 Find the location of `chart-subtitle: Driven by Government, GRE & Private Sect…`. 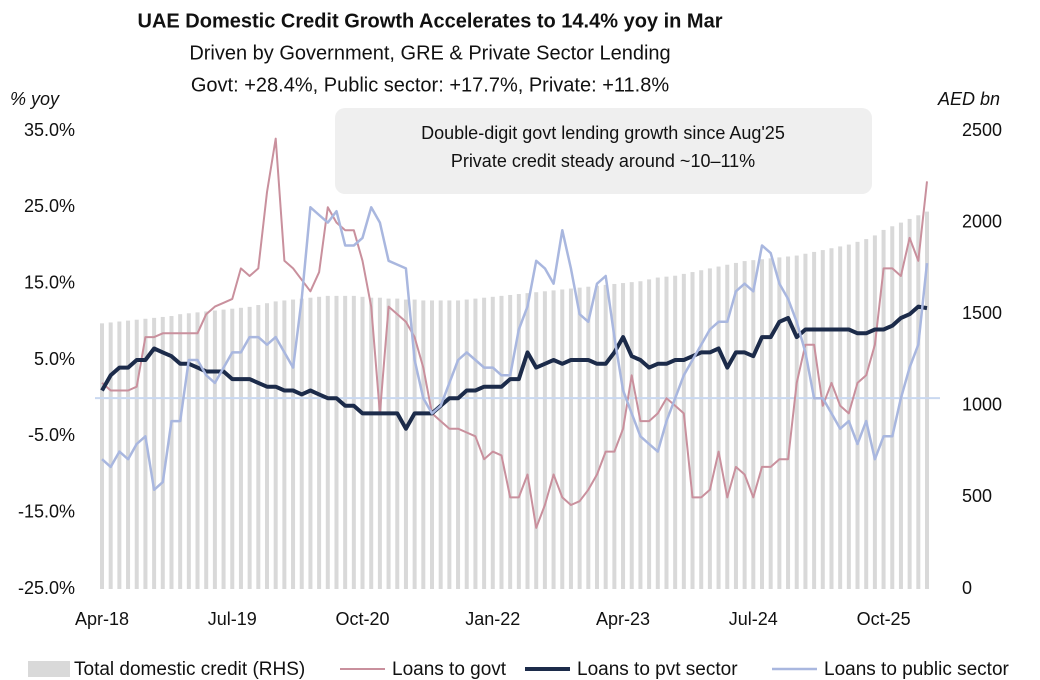

chart-subtitle: Driven by Government, GRE & Private Sect… is located at coordinates (429, 53).